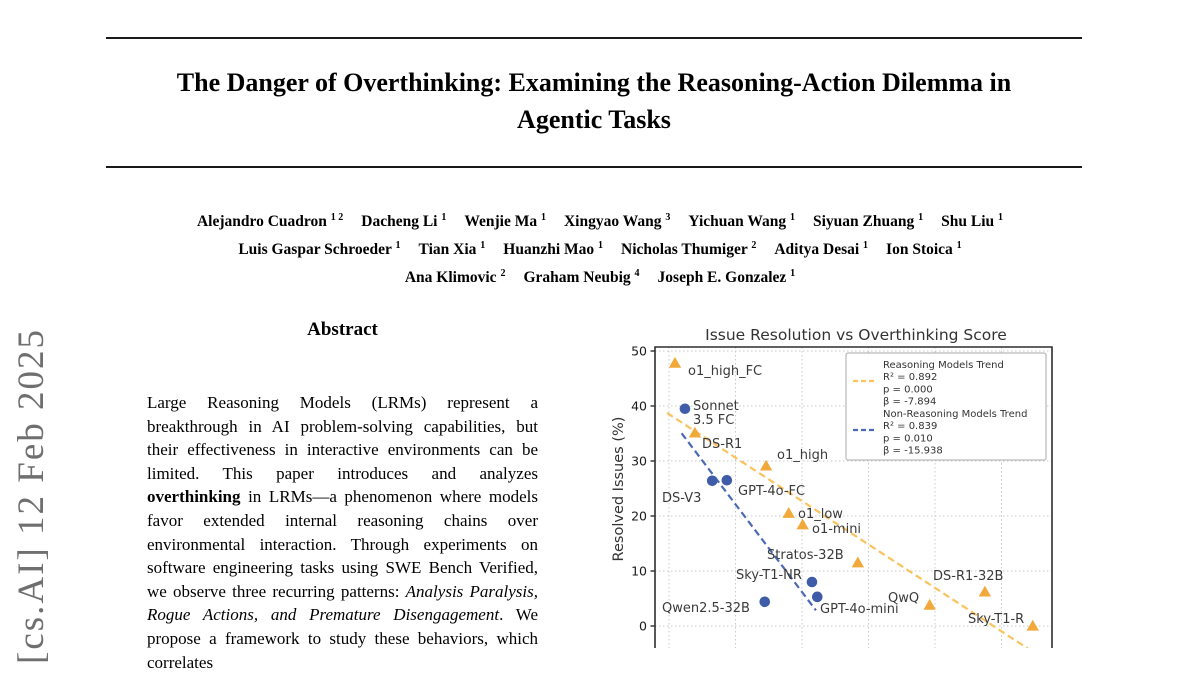 The image size is (1200, 674). What do you see at coordinates (741, 221) in the screenshot?
I see `author-name: Yichuan Wang 1` at bounding box center [741, 221].